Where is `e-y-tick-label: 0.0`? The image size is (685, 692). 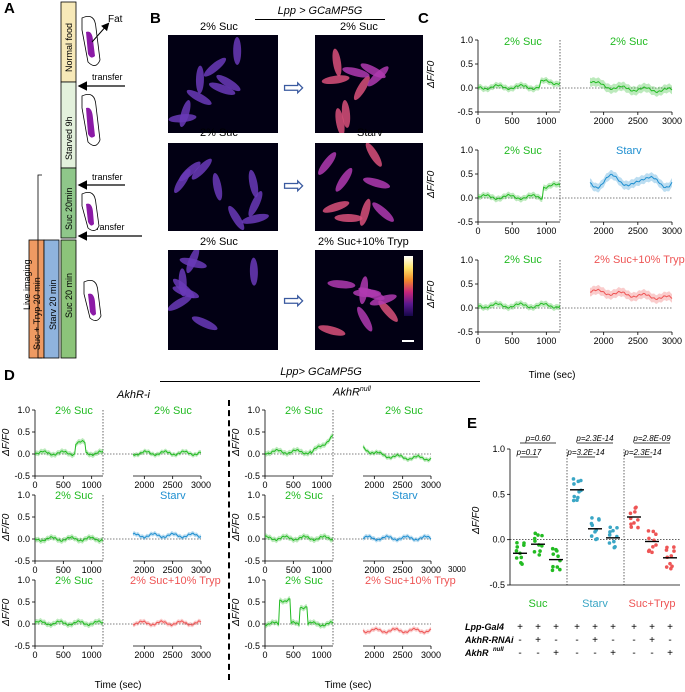
e-y-tick-label: 0.0 is located at coordinates (498, 540).